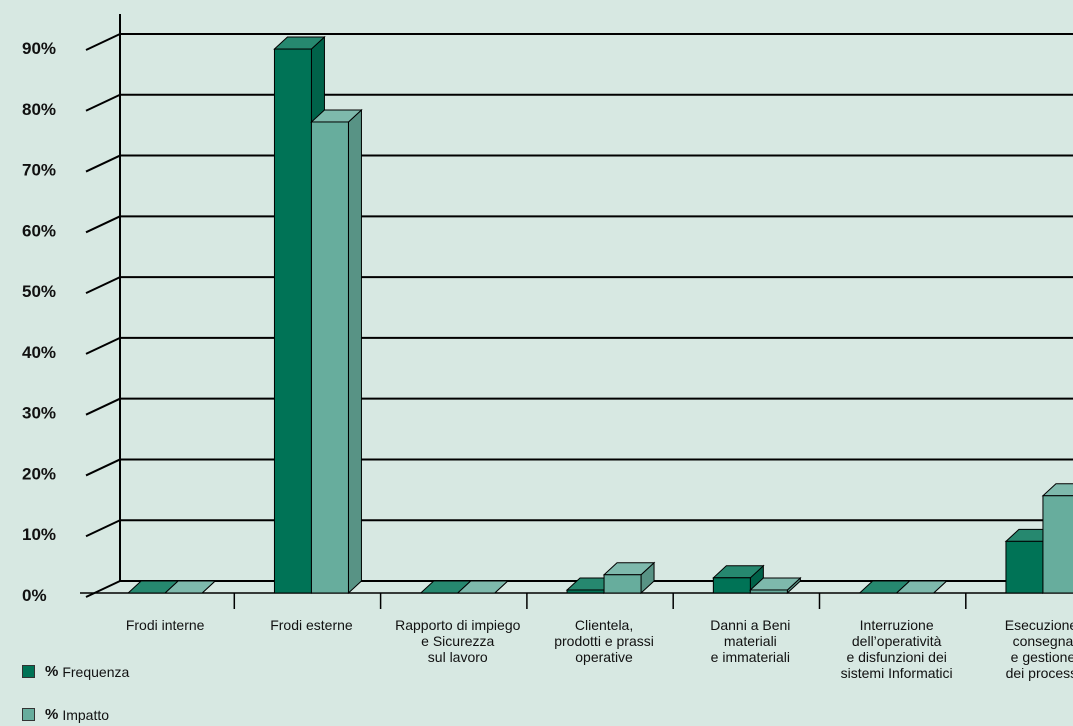 The width and height of the screenshot is (1073, 726). What do you see at coordinates (458, 657) in the screenshot?
I see `x-category-label: sul lavoro` at bounding box center [458, 657].